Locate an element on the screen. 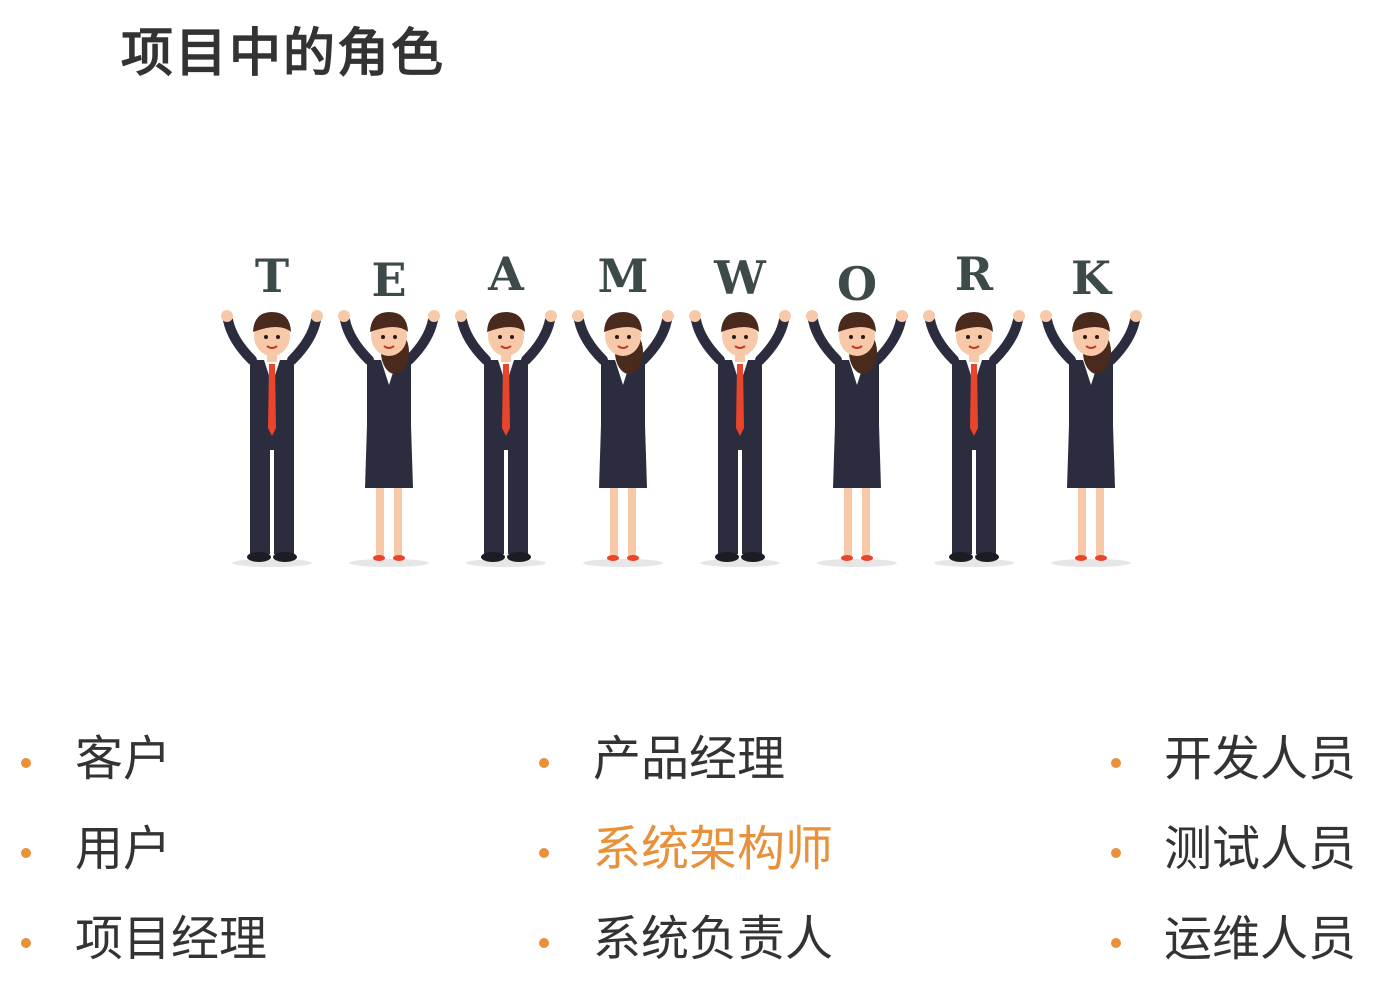 The image size is (1377, 988). role-label: 运维人员 is located at coordinates (1260, 939).